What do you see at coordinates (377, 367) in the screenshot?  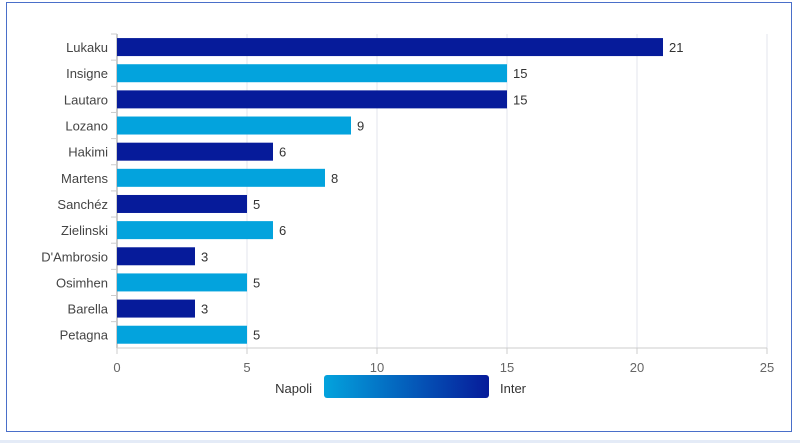 I see `x-tick-label: 10` at bounding box center [377, 367].